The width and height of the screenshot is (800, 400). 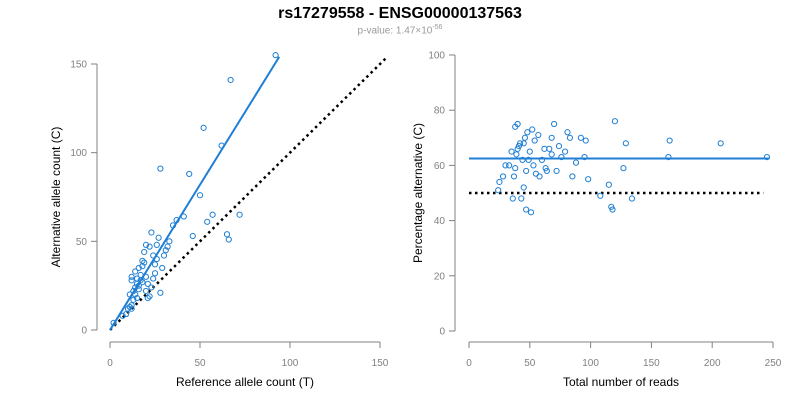 I want to click on panel-2-x-tick-label: 150, so click(x=651, y=363).